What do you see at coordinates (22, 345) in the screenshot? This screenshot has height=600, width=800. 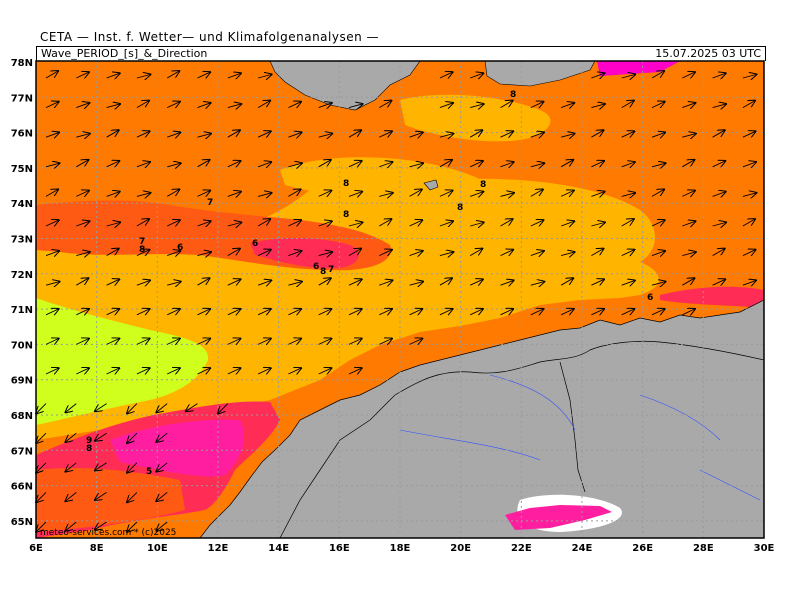 I see `lat-tick-label: 70N` at bounding box center [22, 345].